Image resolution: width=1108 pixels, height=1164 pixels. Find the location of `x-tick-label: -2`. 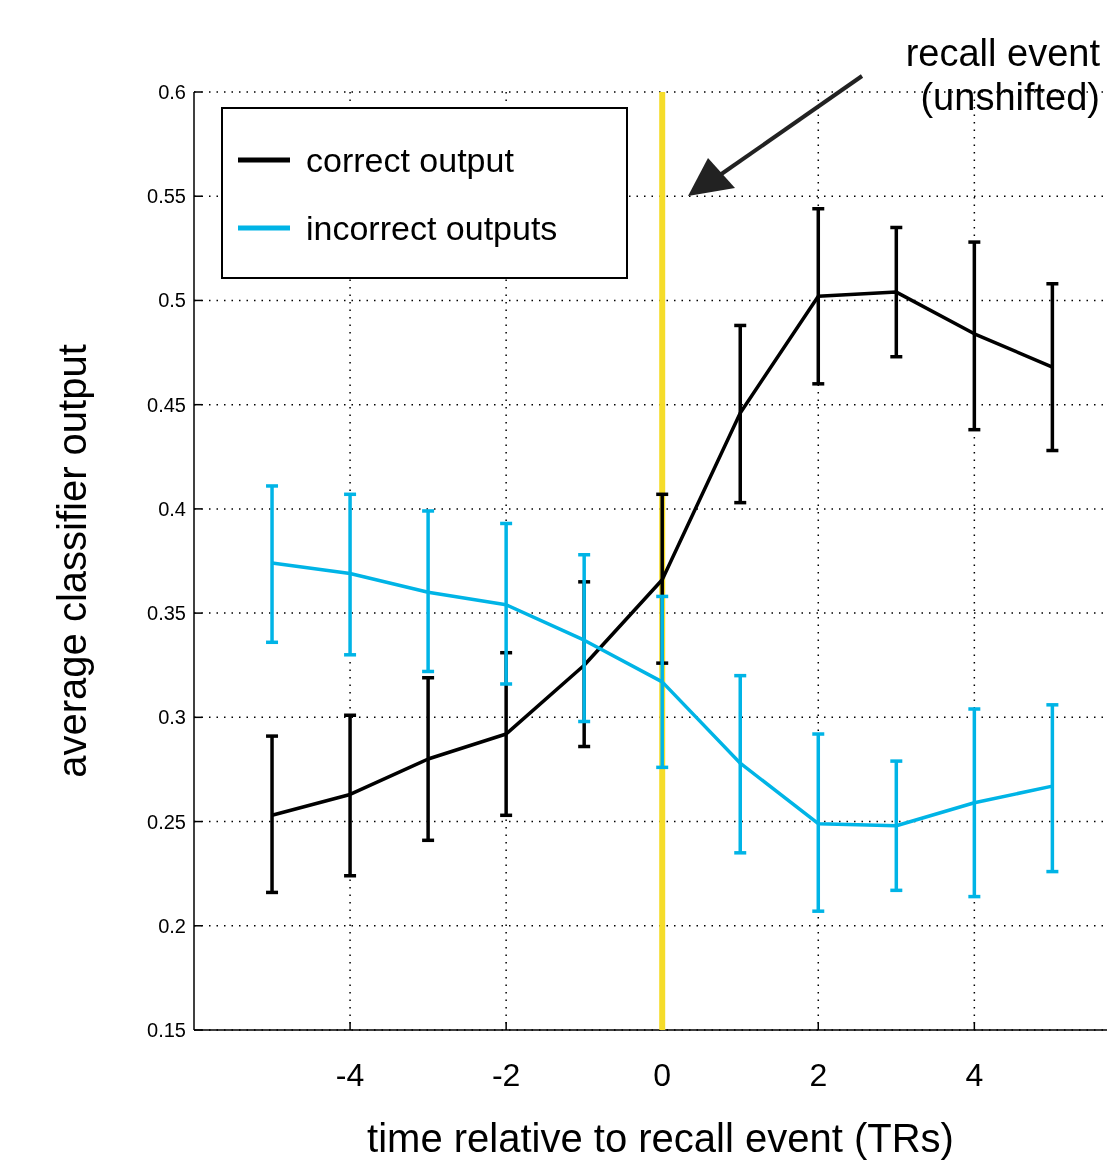

x-tick-label: -2 is located at coordinates (506, 1075).